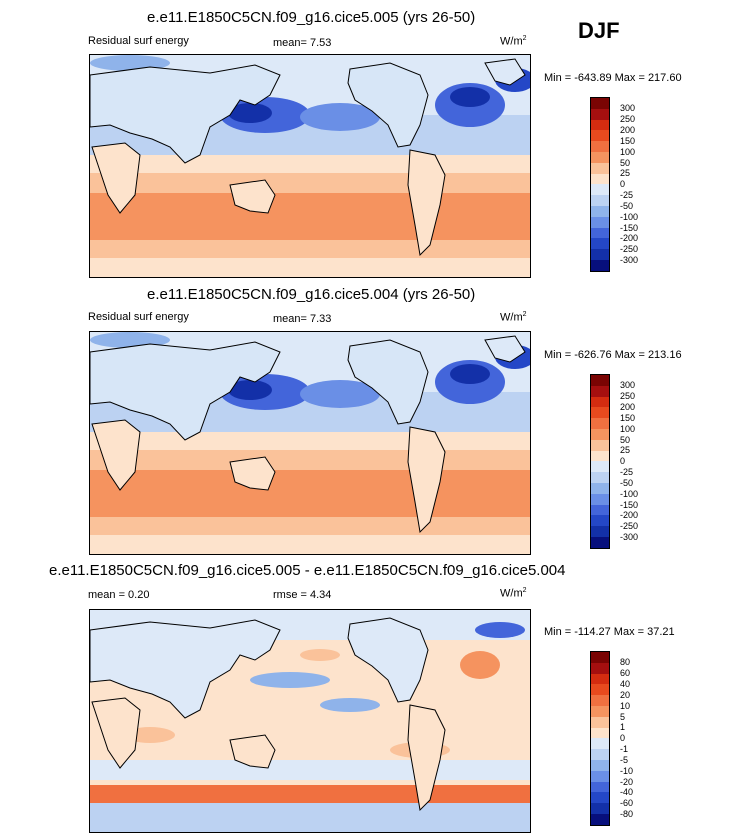 The image size is (733, 835). What do you see at coordinates (513, 41) in the screenshot?
I see `panel1-units: W/m2` at bounding box center [513, 41].